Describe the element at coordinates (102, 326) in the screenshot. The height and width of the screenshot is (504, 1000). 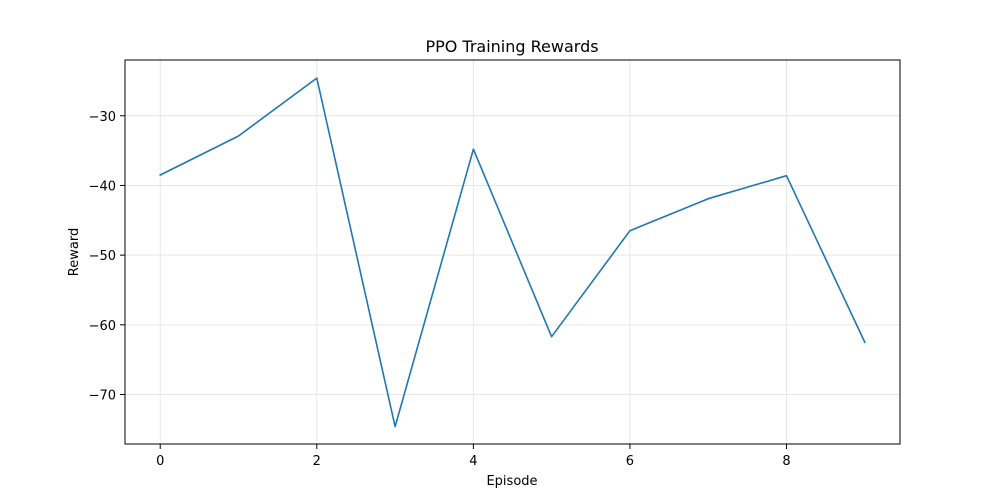
I see `y-tick-label: −60` at that location.